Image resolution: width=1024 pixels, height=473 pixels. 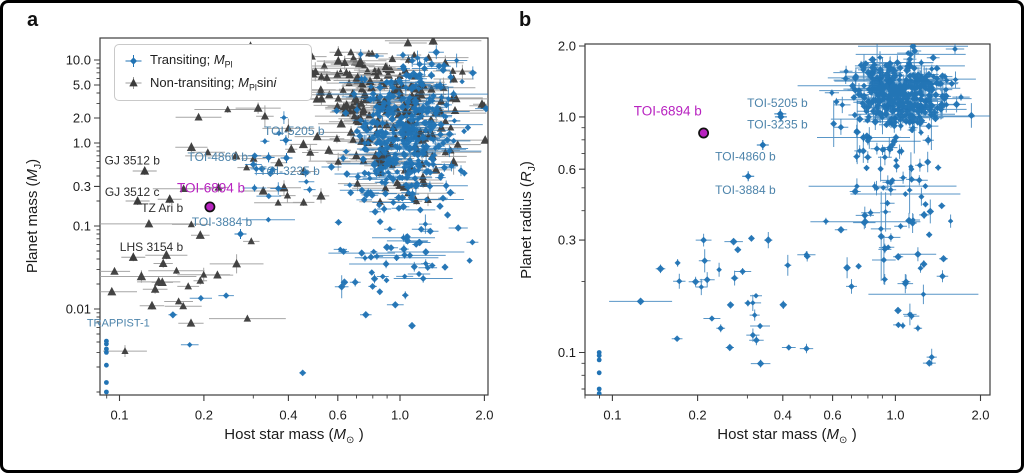 I want to click on panel-b-y-tick-0.1: 0.1, so click(x=567, y=352).